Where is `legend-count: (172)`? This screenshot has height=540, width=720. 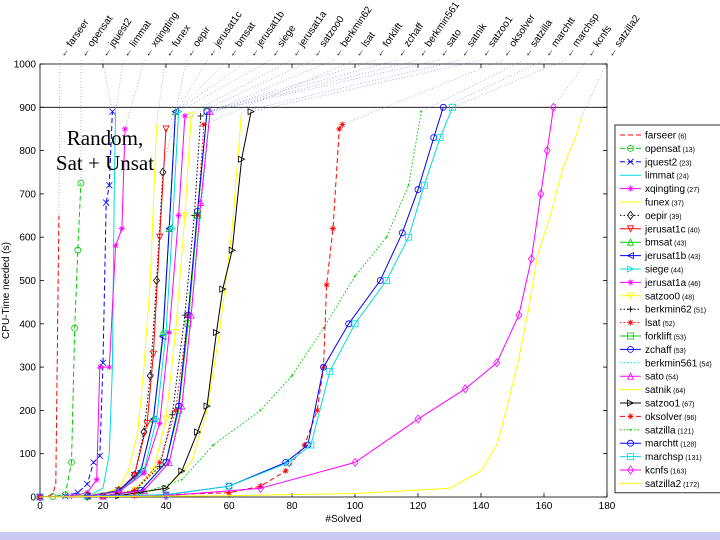
legend-count: (172) is located at coordinates (690, 485).